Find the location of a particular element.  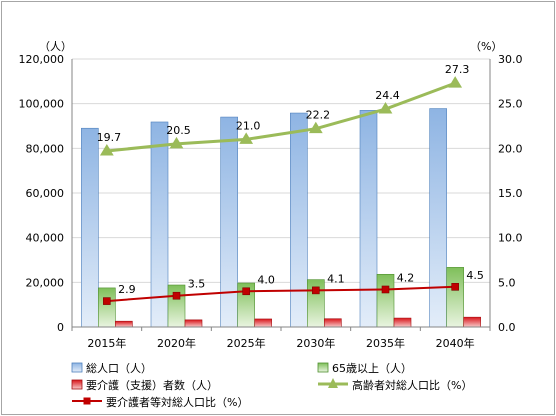

legend-item: 65歳以上（人） is located at coordinates (364, 368).